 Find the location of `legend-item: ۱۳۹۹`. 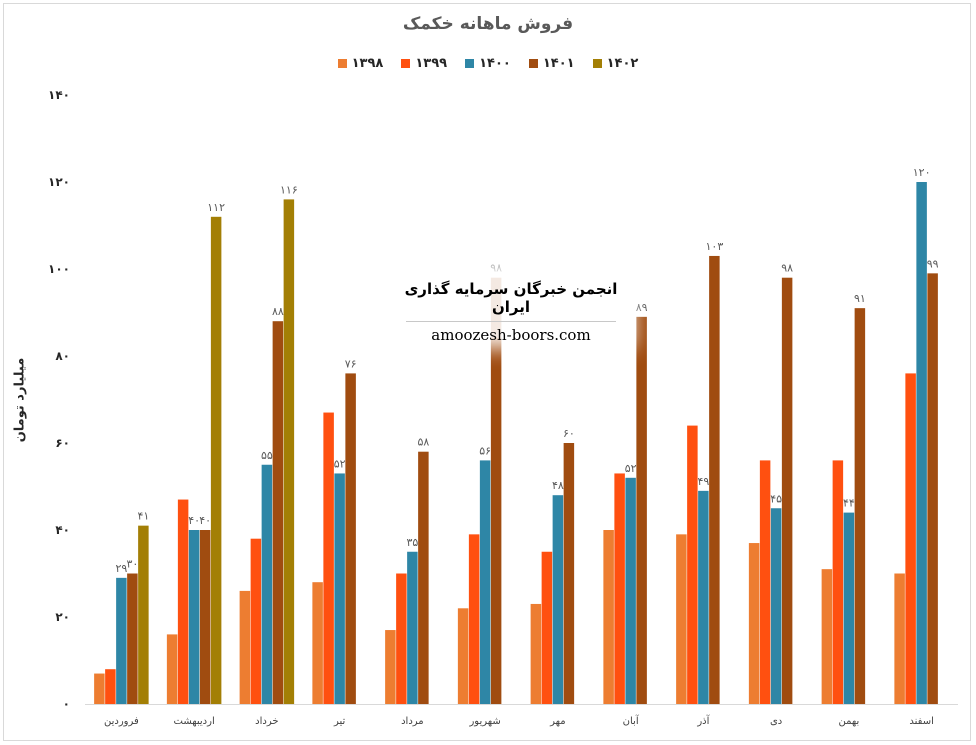

legend-item: ۱۳۹۹ is located at coordinates (424, 63).